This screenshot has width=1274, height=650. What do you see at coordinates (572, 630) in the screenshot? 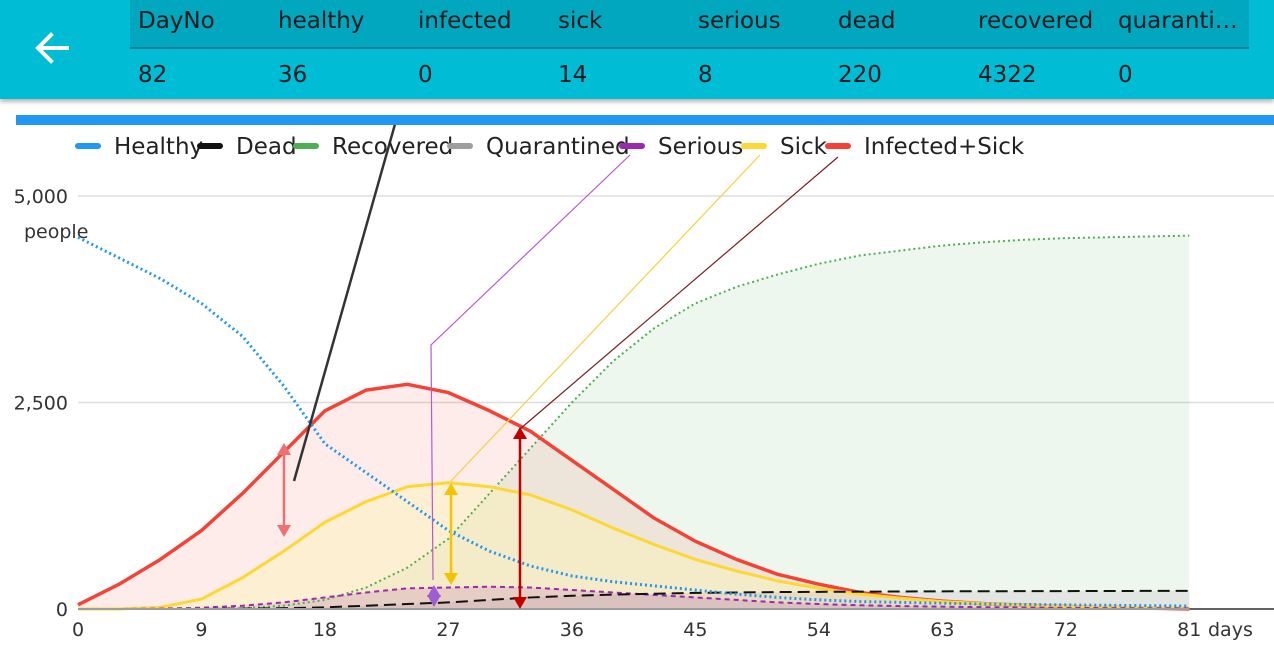
I see `x-tick-label: 36` at bounding box center [572, 630].